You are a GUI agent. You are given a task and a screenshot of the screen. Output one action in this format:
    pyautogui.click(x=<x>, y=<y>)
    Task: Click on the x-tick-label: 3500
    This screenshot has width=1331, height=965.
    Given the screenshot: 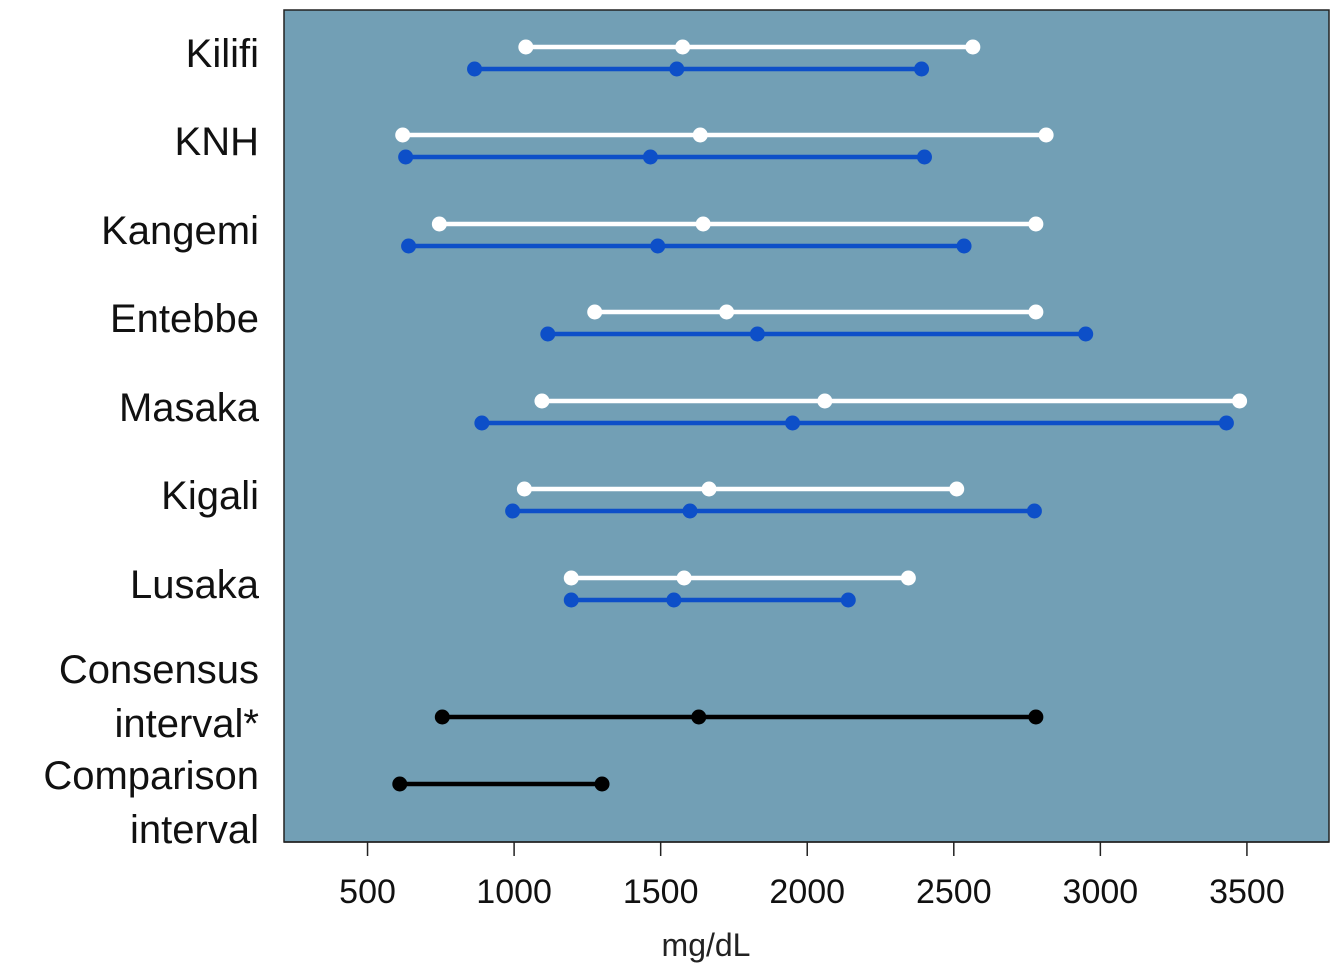 What is the action you would take?
    pyautogui.click(x=1247, y=892)
    